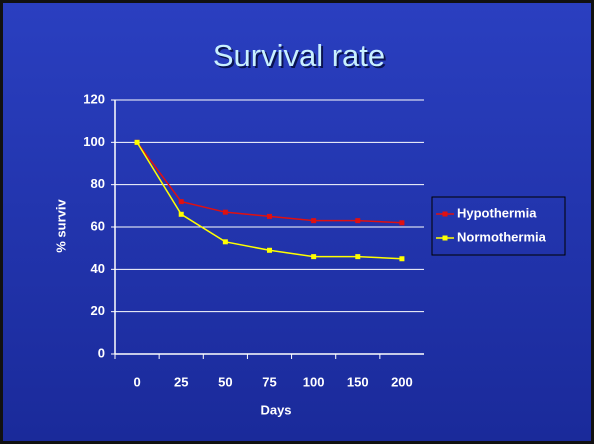 This screenshot has width=594, height=444. What do you see at coordinates (497, 212) in the screenshot?
I see `legend-label: Hypothermia` at bounding box center [497, 212].